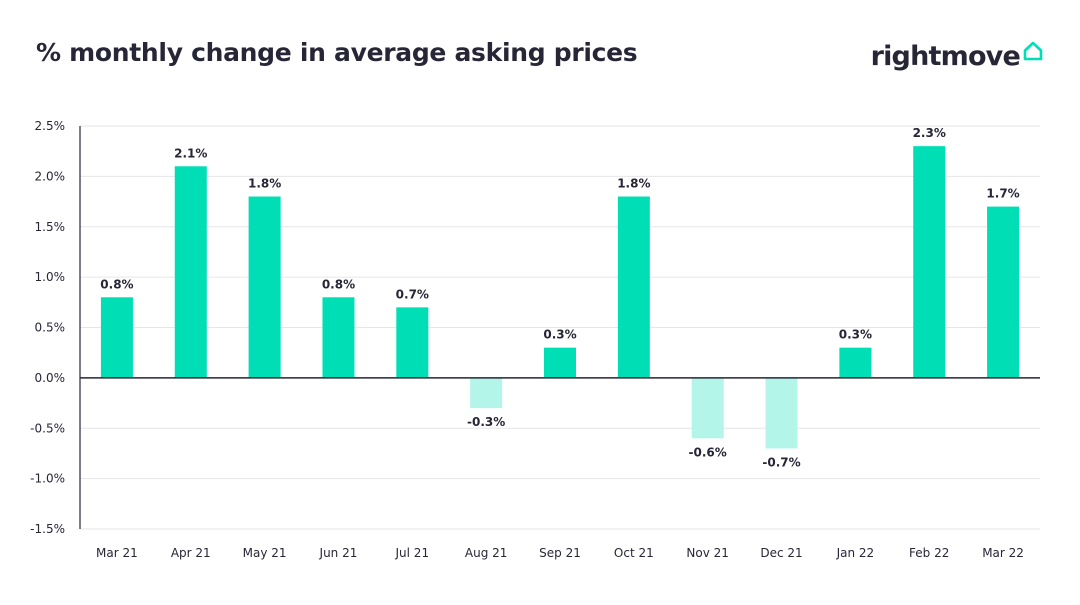  What do you see at coordinates (412, 294) in the screenshot?
I see `data-label: 0.7%` at bounding box center [412, 294].